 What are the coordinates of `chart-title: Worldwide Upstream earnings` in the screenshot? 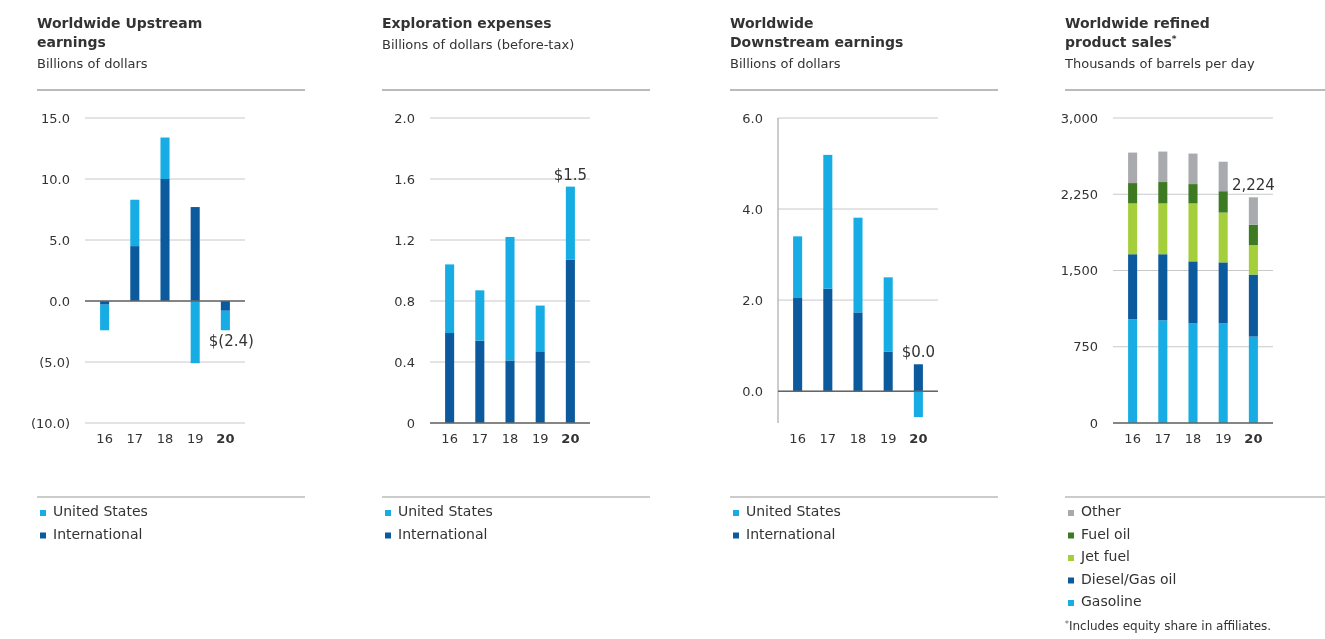 It's located at (120, 32).